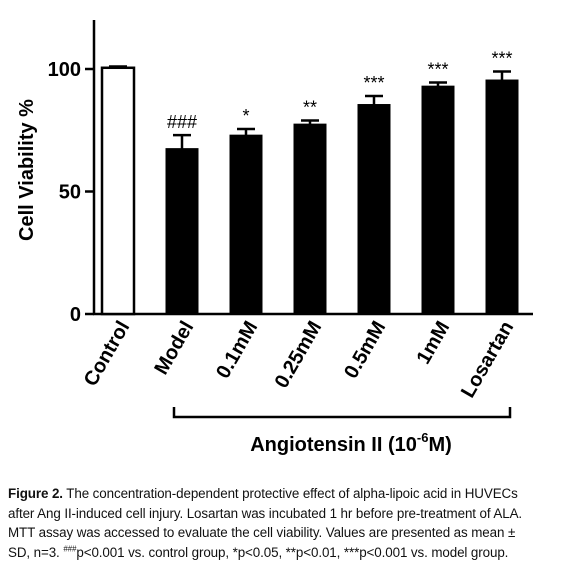  Describe the element at coordinates (433, 343) in the screenshot. I see `x-tick-label: 1mM` at that location.